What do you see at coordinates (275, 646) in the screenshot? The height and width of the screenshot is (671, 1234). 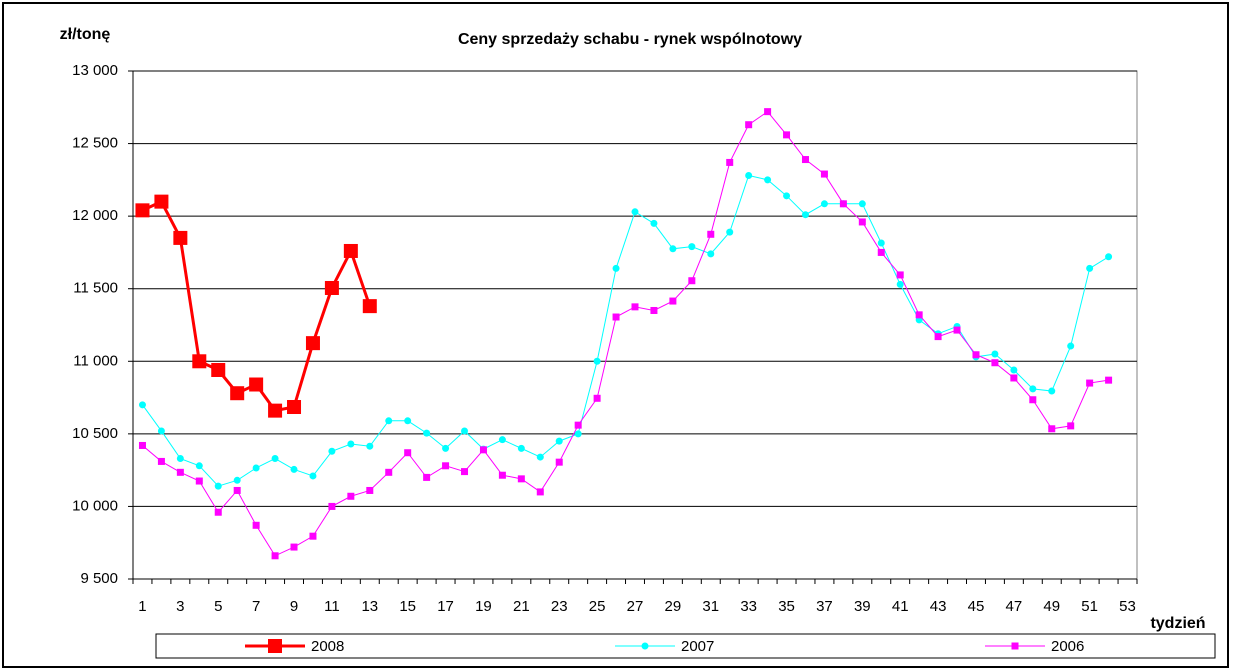 I see `legend-marker` at bounding box center [275, 646].